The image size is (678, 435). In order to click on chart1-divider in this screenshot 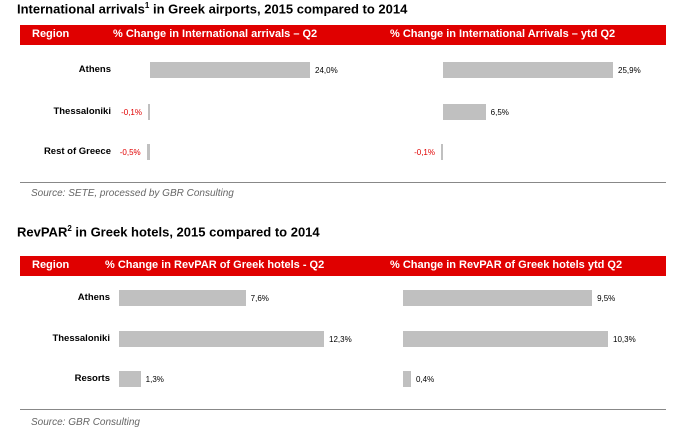, I will do `click(343, 182)`.